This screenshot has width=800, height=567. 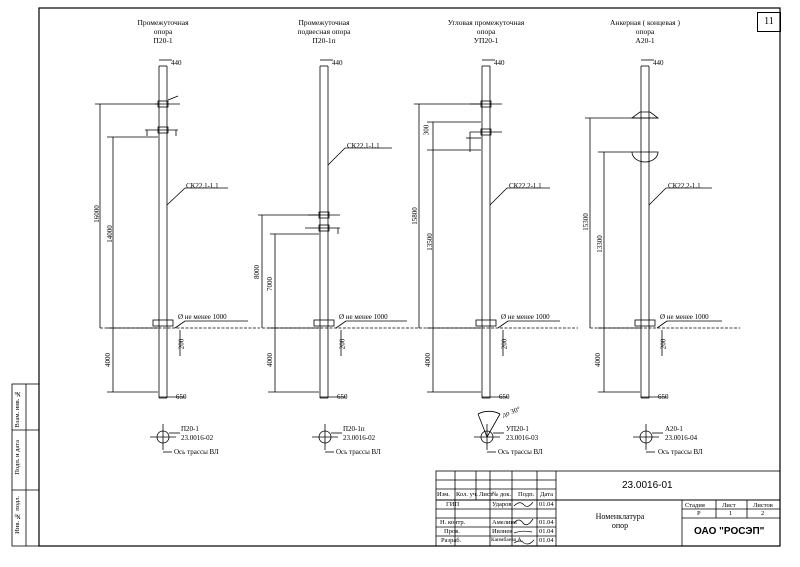 I want to click on doc-name-line-2: опор, so click(x=620, y=525).